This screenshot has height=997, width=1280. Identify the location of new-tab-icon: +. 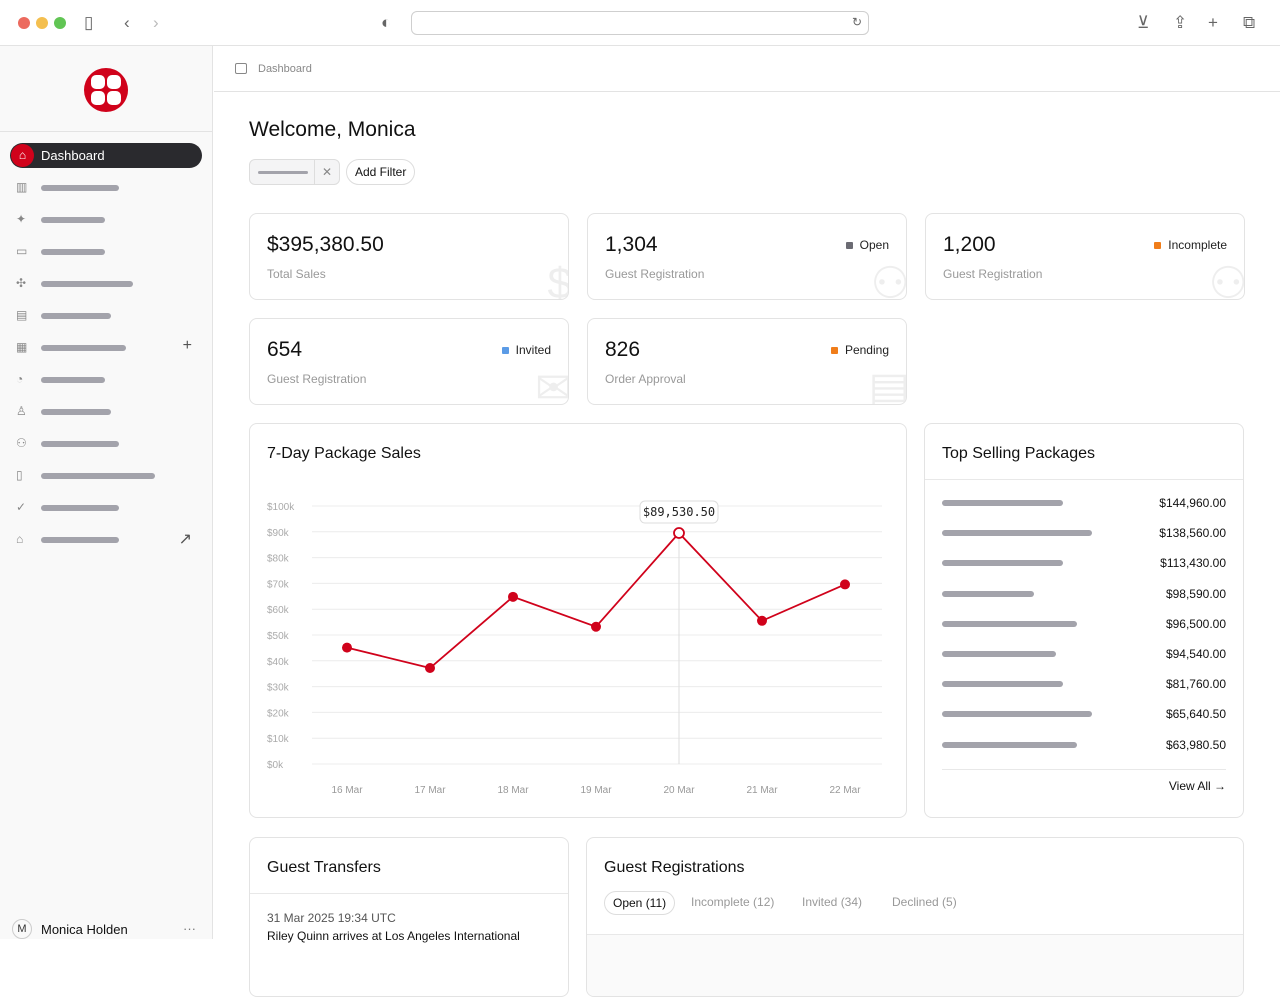
(1213, 22).